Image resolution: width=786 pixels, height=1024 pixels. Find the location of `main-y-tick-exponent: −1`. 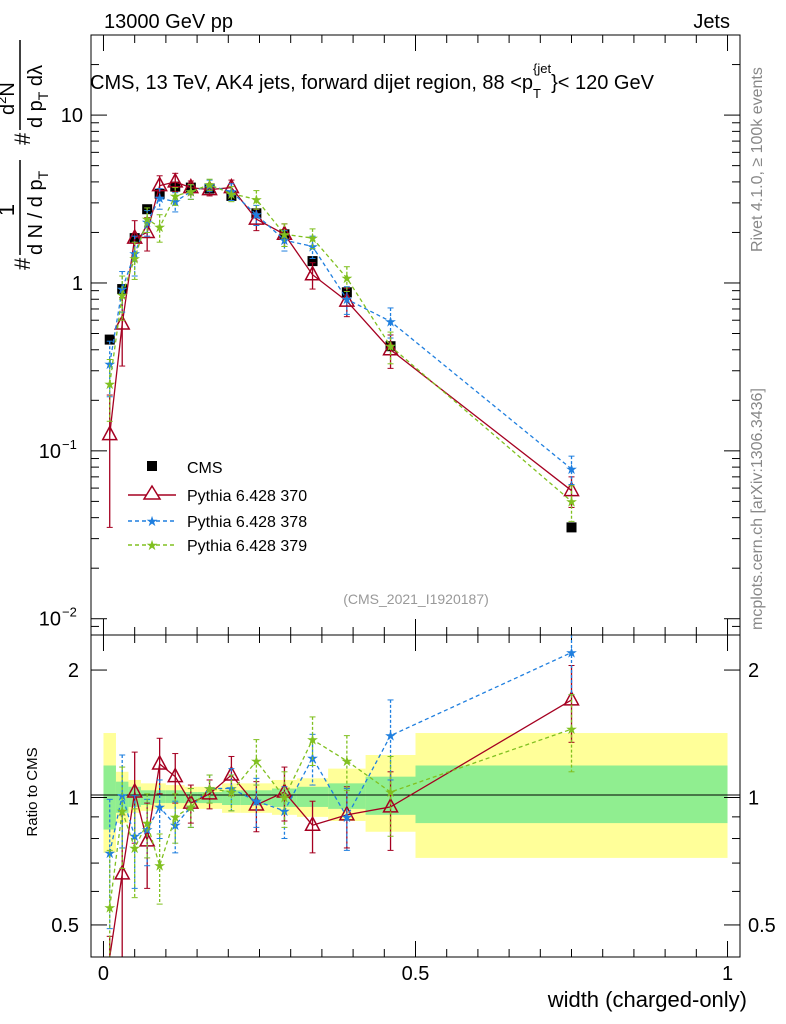

main-y-tick-exponent: −1 is located at coordinates (69, 444).